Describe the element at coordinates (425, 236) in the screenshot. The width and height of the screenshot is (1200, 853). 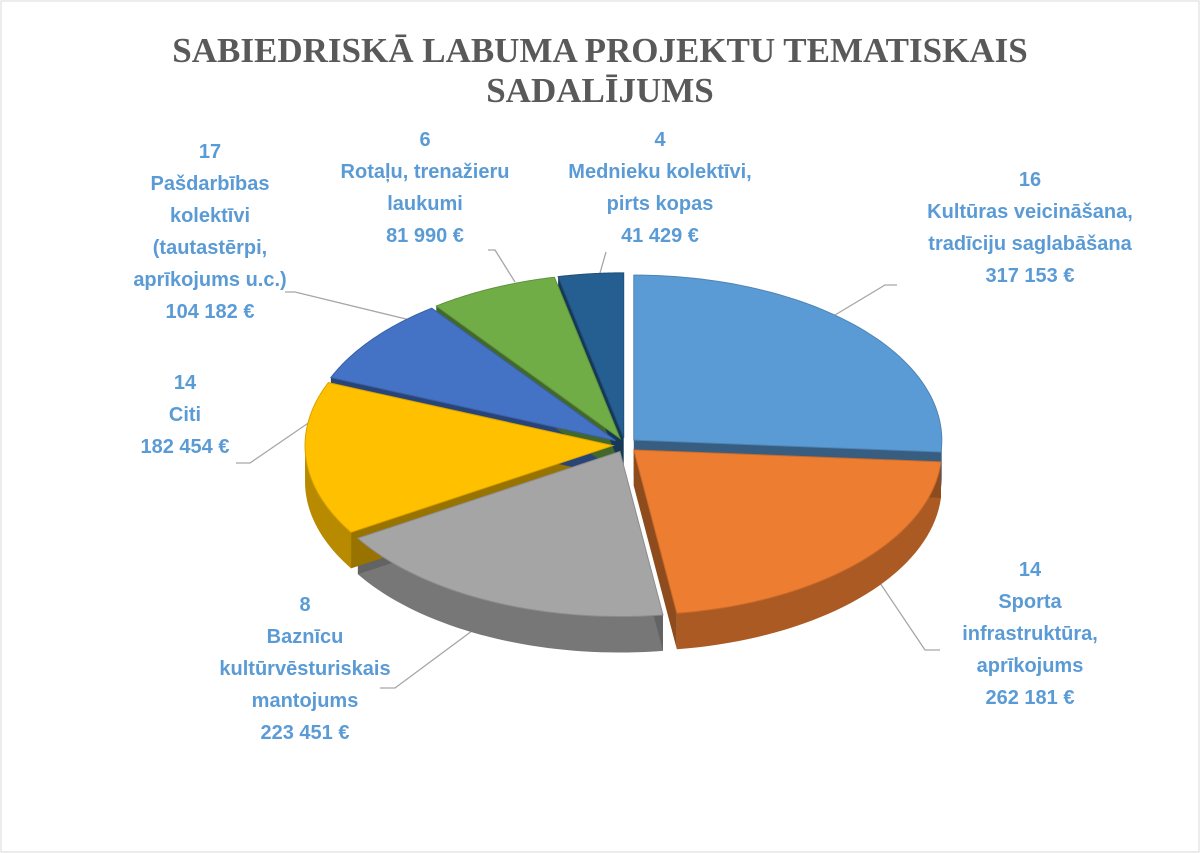
I see `data-label-value: 81 990 €` at that location.